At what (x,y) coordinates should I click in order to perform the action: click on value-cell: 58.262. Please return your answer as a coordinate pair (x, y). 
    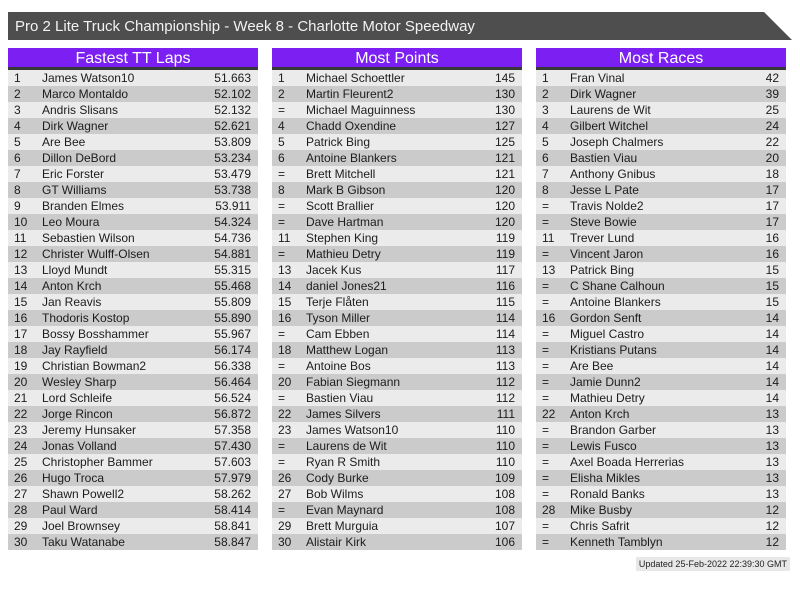
    Looking at the image, I should click on (232, 494).